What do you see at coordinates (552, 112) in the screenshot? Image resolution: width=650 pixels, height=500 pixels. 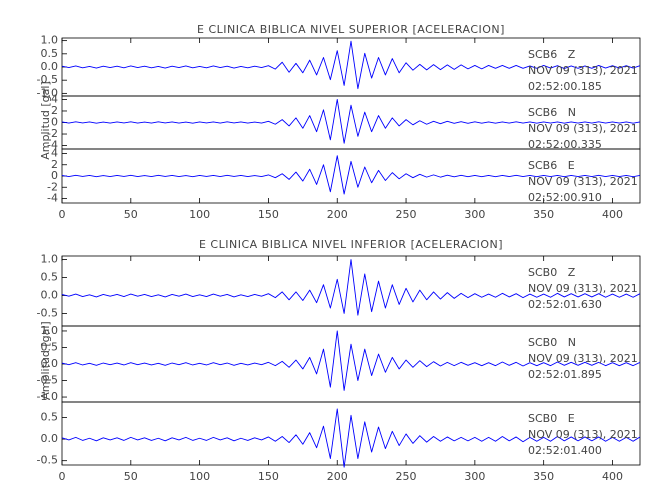 I see `station-label: SCB6 N` at bounding box center [552, 112].